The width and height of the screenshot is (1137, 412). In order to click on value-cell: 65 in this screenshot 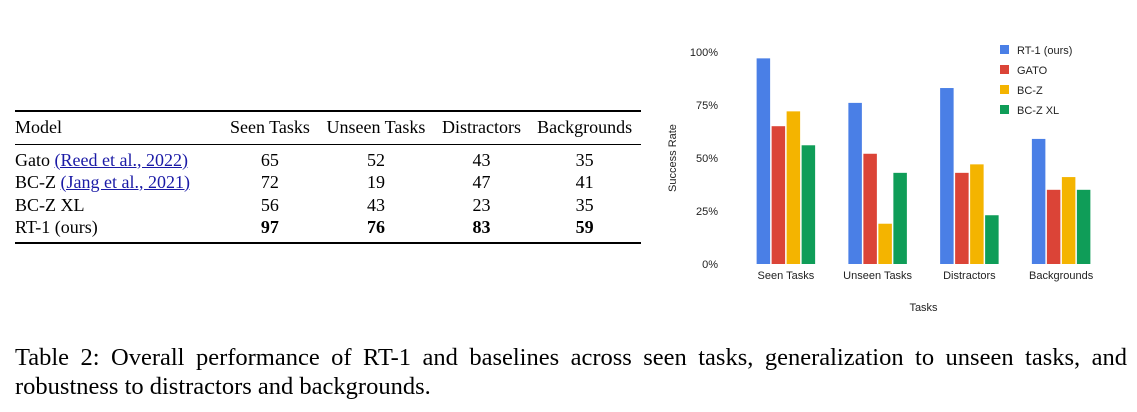, I will do `click(269, 159)`.